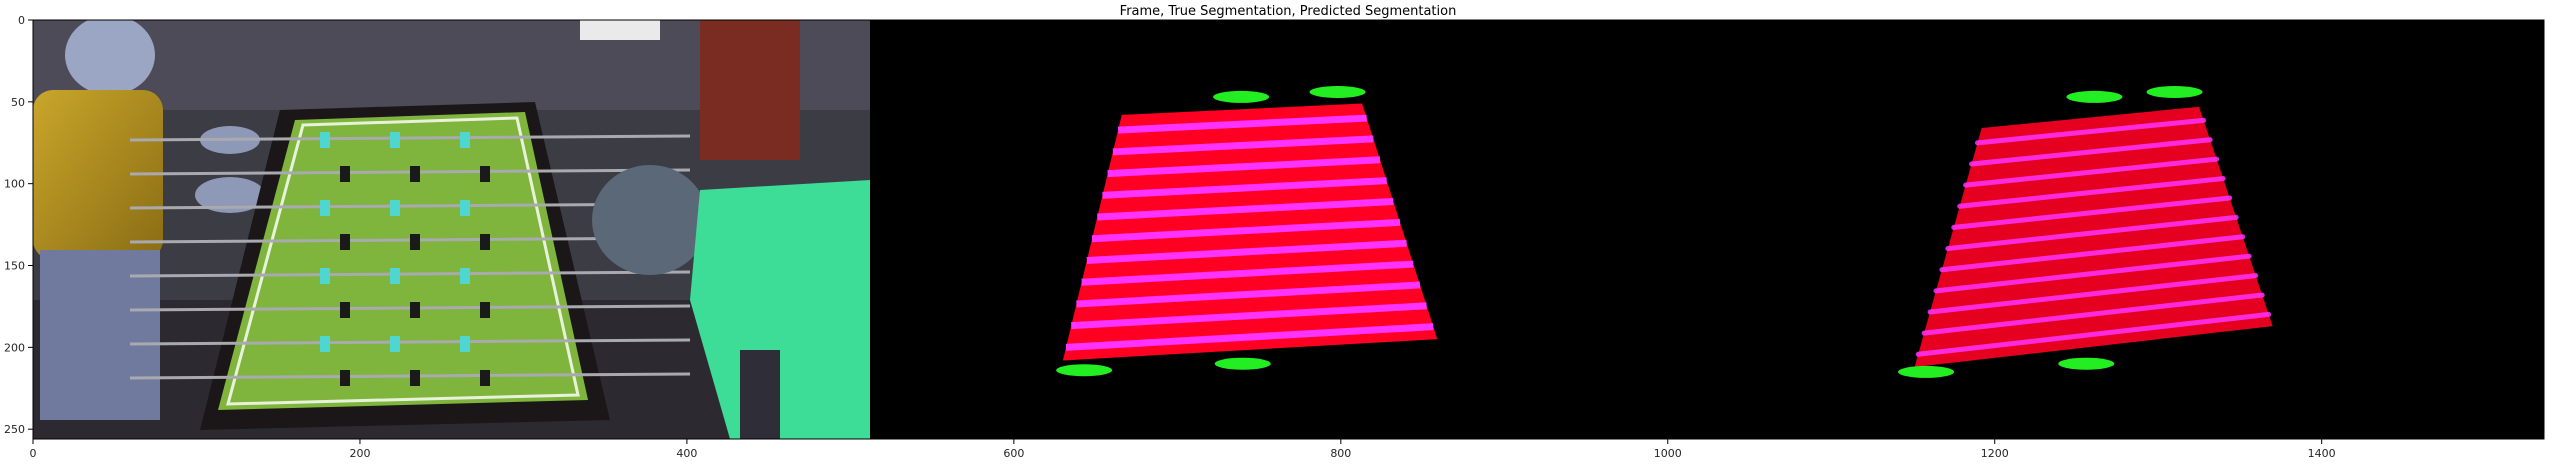 The image size is (2554, 465). I want to click on left-player-body, so click(98, 175).